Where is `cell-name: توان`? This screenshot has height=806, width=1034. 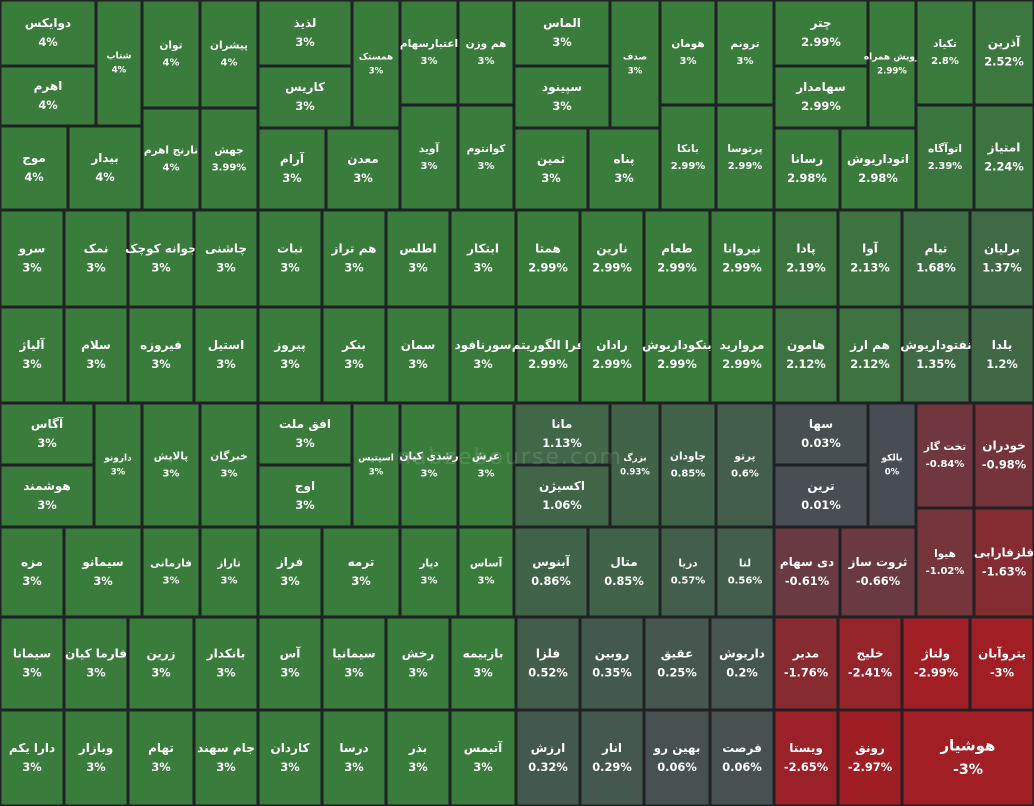 cell-name: توان is located at coordinates (170, 46).